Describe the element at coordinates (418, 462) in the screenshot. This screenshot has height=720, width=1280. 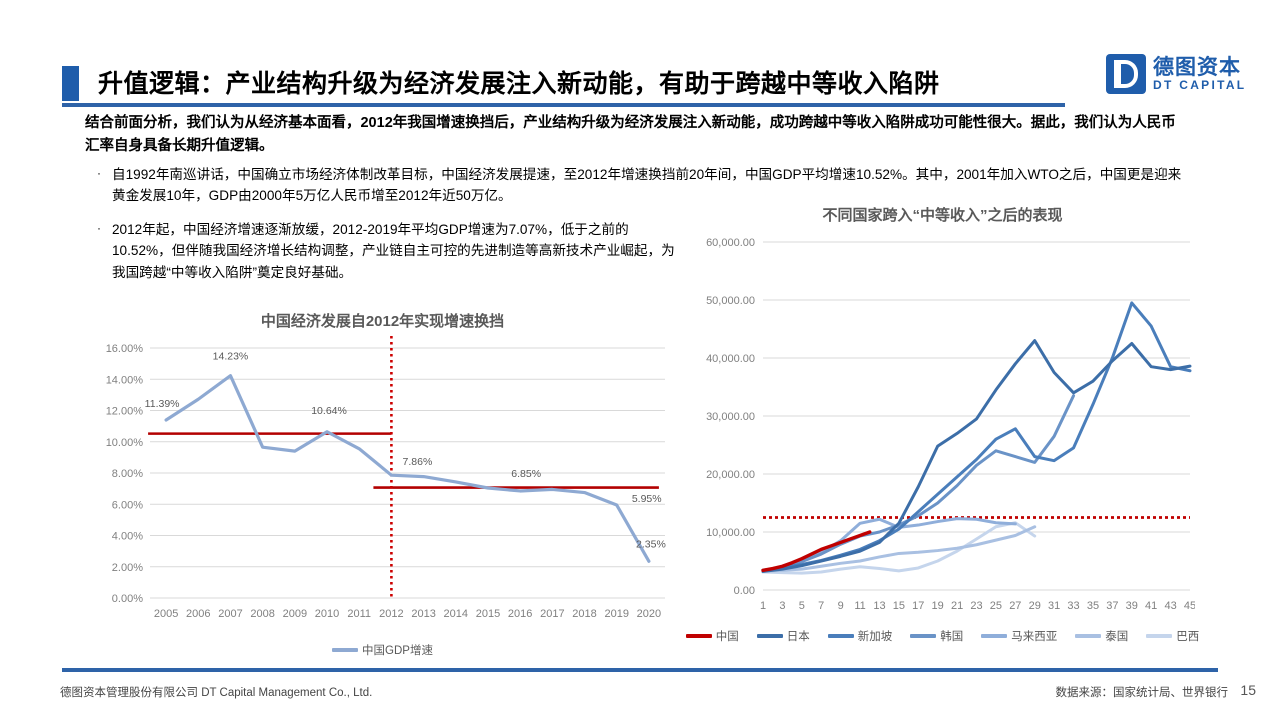
I see `data-label: 7.86%` at that location.